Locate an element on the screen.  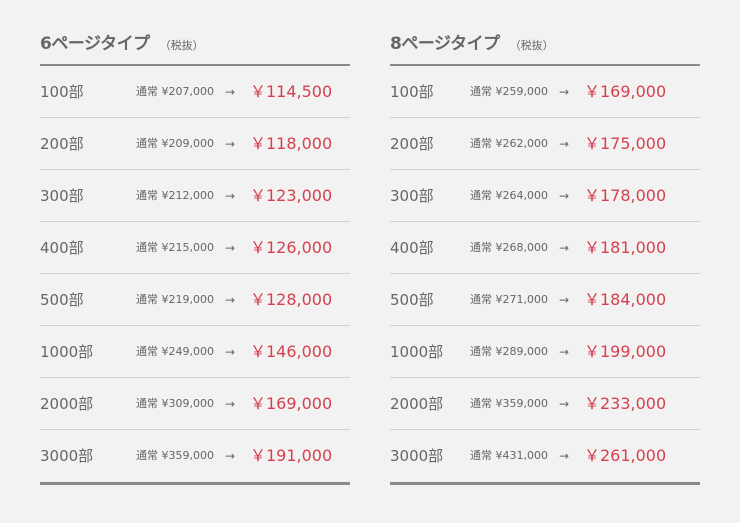
price-row: 500部 通常 ¥271,000 → ￥184,000 is located at coordinates (545, 300).